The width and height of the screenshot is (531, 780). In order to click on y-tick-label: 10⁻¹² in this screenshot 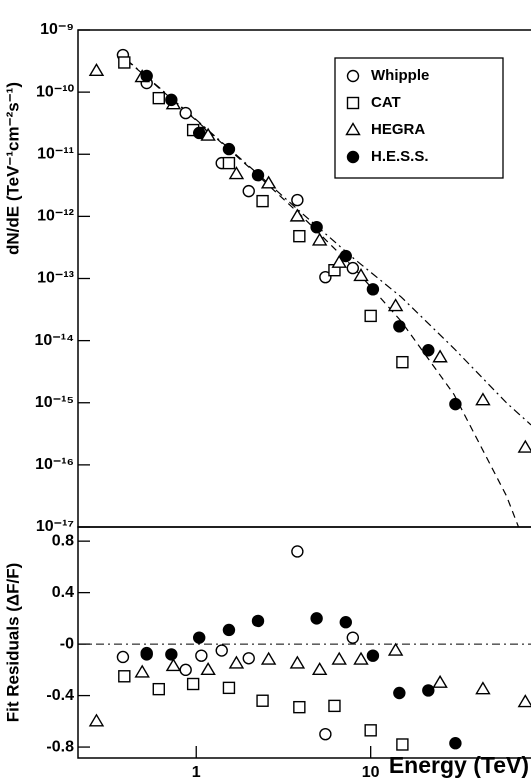, I will do `click(55, 216)`.